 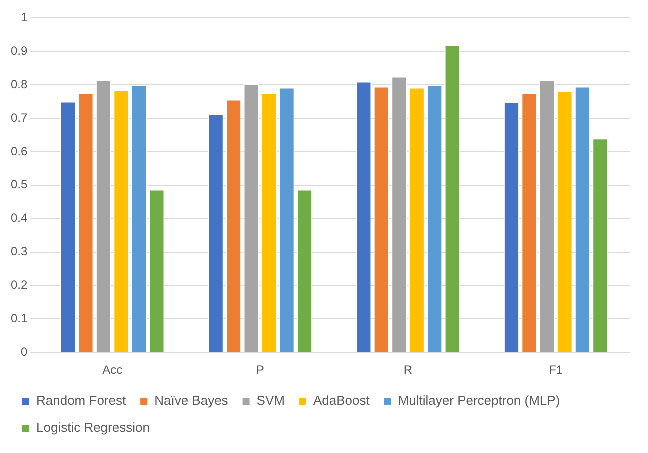 I want to click on y-tick-label: 0.1, so click(x=19, y=318).